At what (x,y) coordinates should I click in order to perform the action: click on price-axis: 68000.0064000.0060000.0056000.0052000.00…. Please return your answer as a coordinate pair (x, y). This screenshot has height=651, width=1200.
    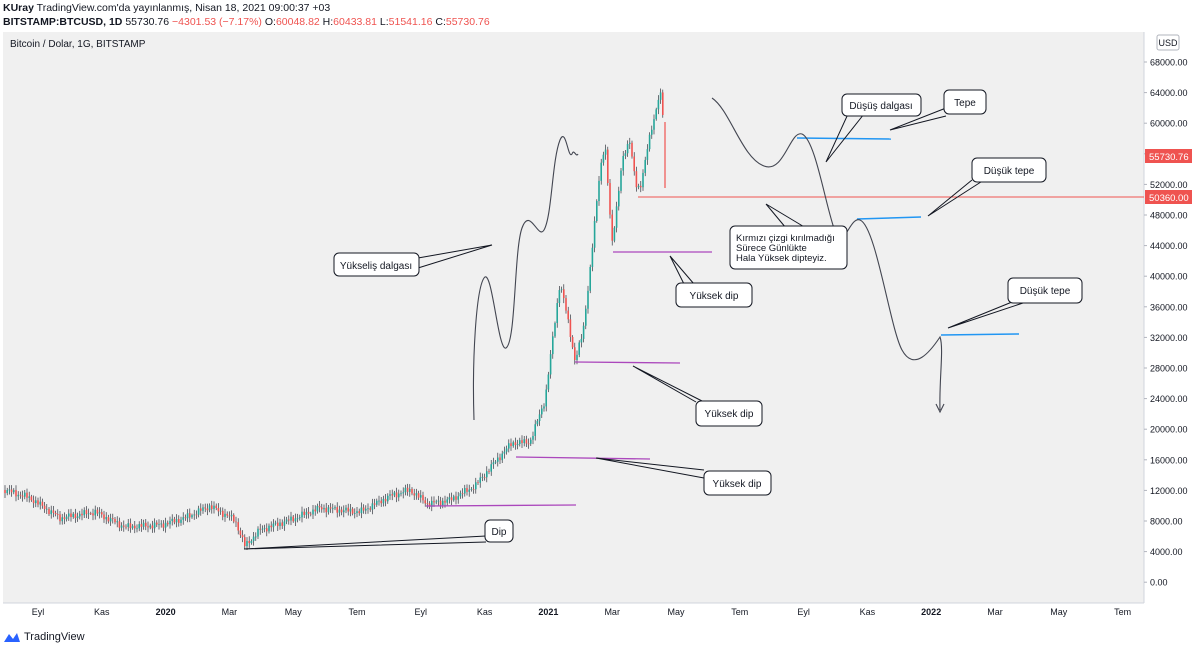
    Looking at the image, I should click on (1166, 323).